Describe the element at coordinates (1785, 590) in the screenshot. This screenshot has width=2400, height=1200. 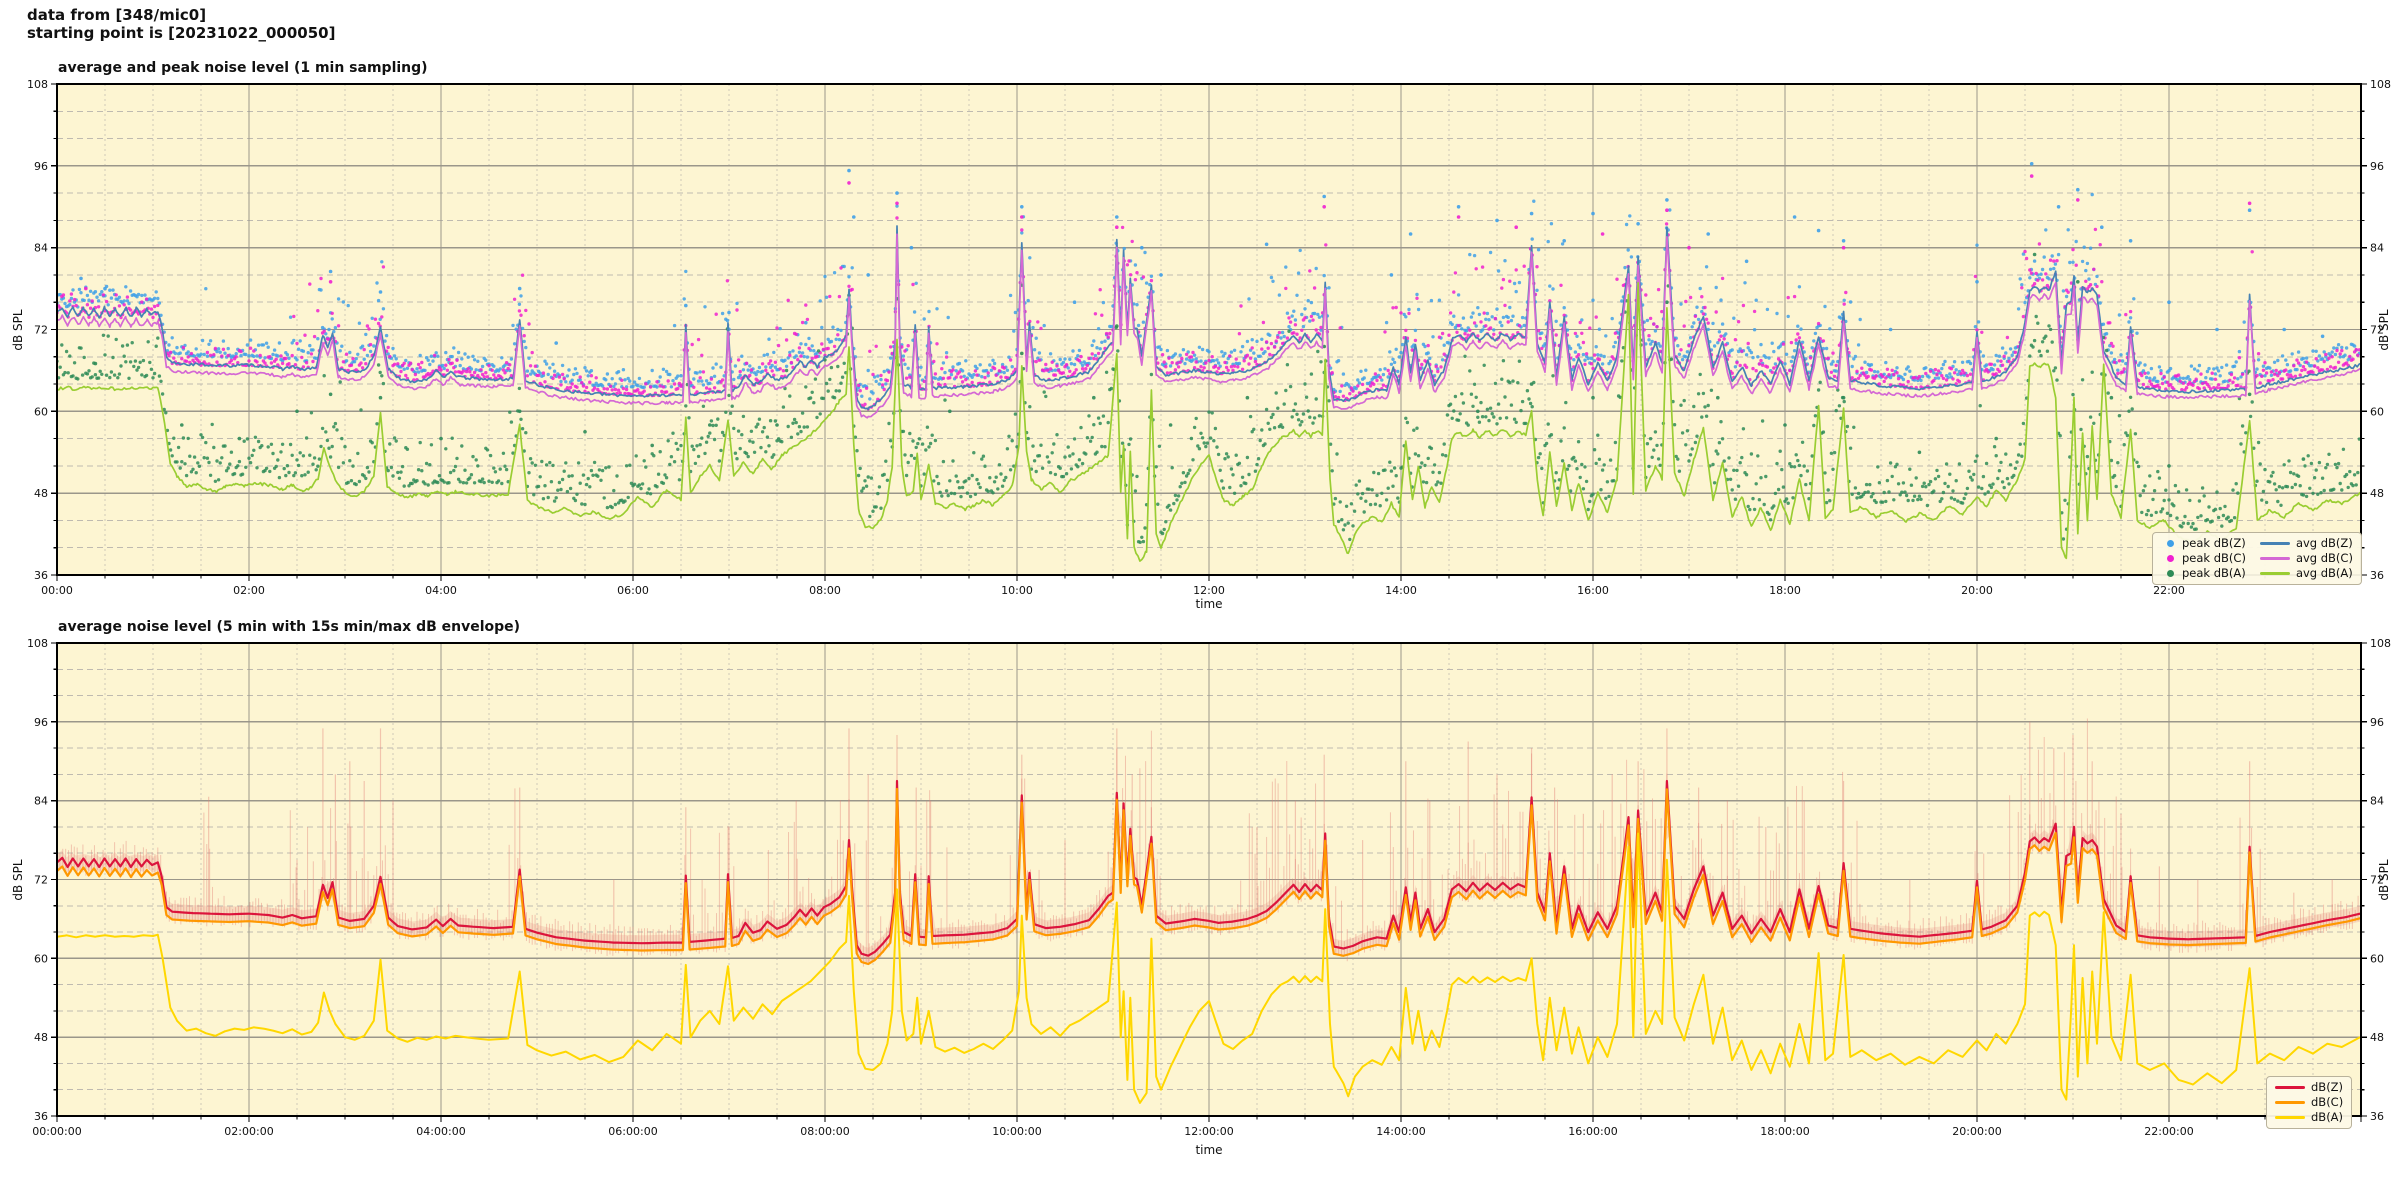
I see `svg-text: 18:00` at that location.